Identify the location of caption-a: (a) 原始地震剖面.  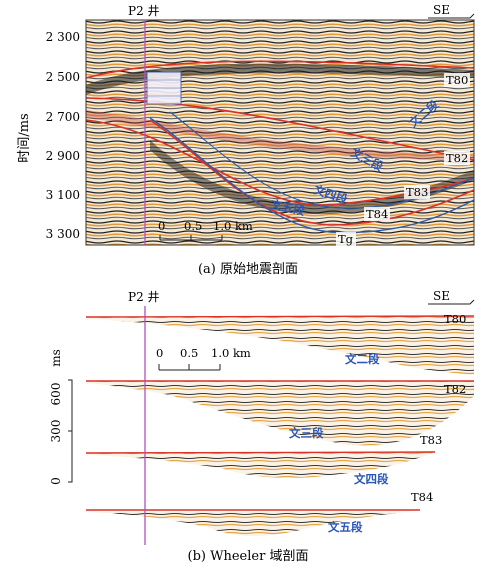
(248, 269).